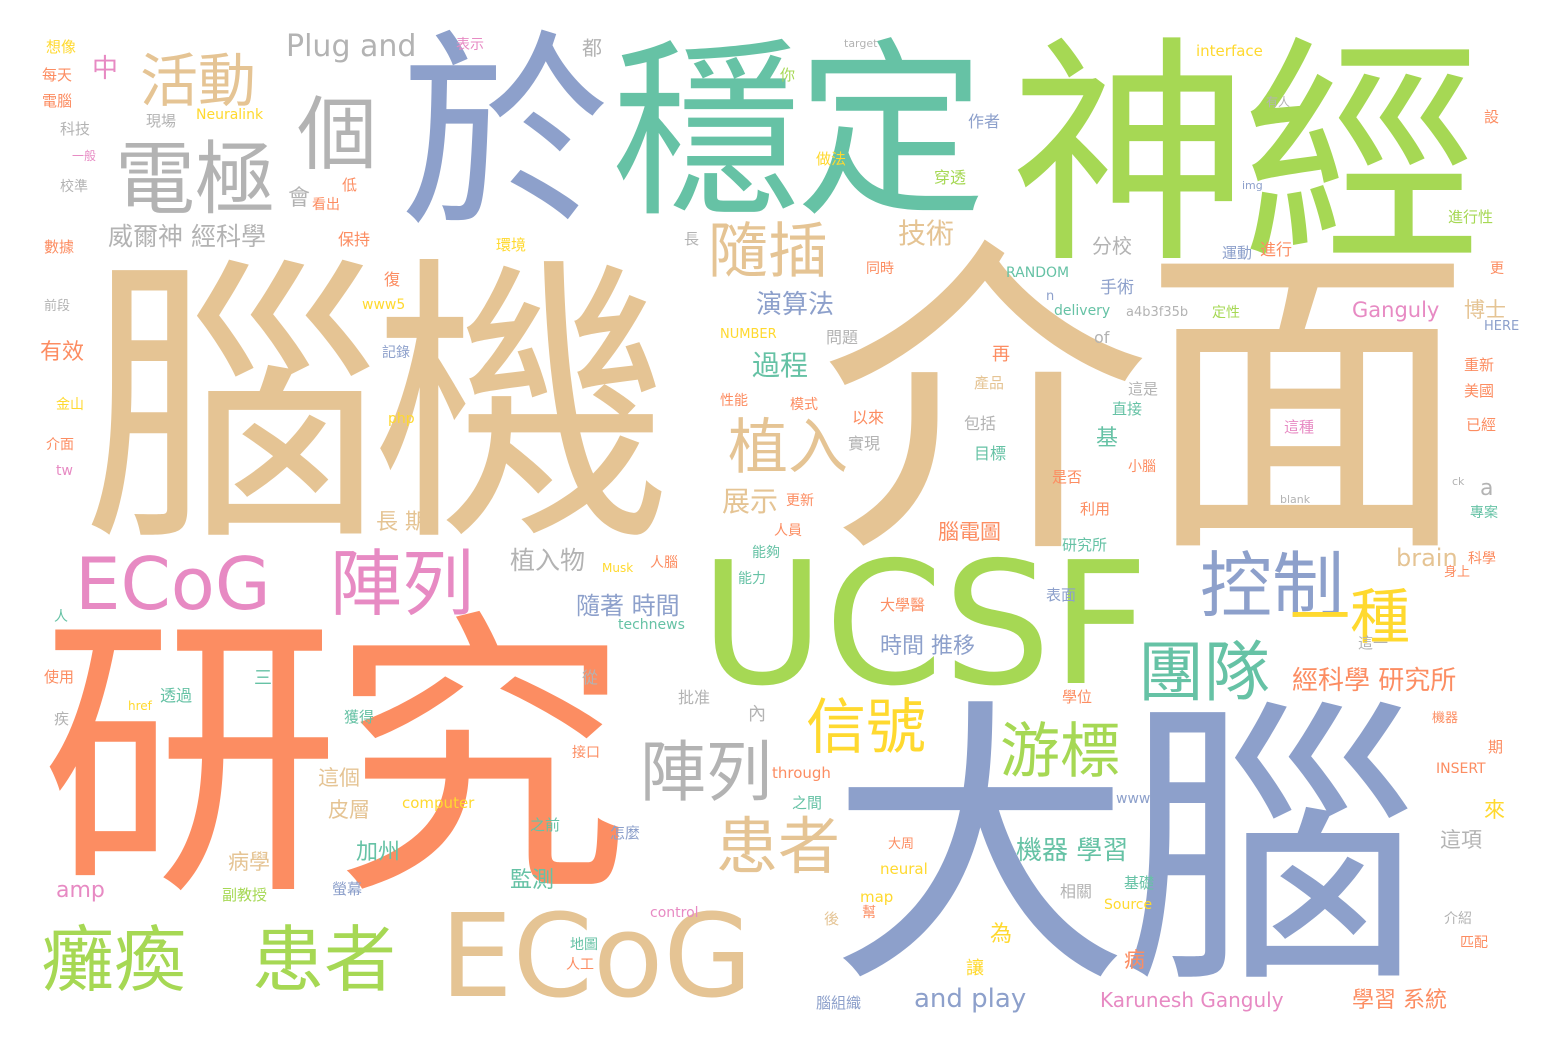 The image size is (1548, 1052). What do you see at coordinates (1133, 799) in the screenshot?
I see `word-www-word: www` at bounding box center [1133, 799].